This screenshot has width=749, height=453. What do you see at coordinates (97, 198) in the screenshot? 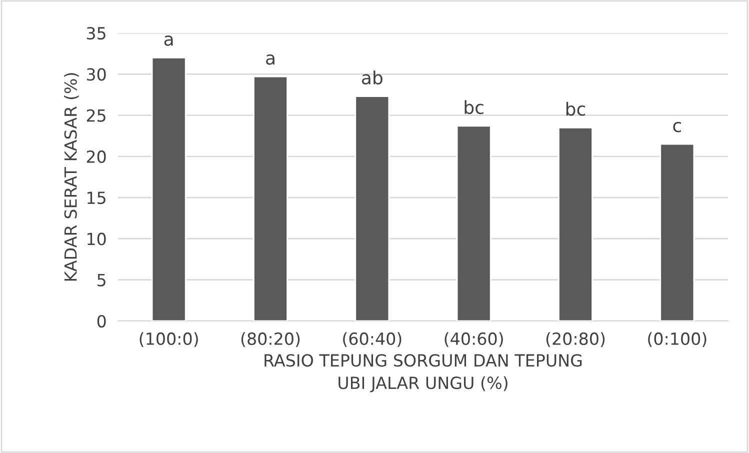
I see `y-tick-label: 15` at bounding box center [97, 198].